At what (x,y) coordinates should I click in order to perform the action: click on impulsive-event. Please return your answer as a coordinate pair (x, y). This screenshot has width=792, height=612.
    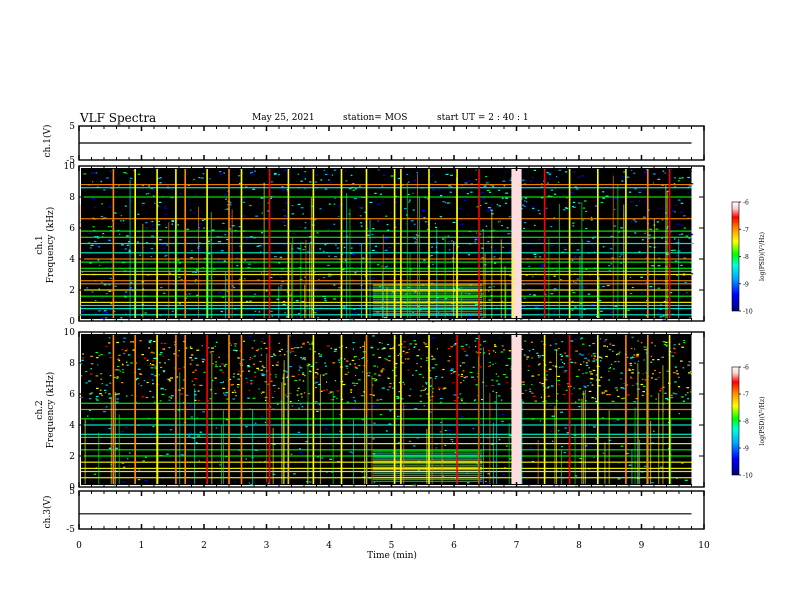
    Looking at the image, I should click on (394, 243).